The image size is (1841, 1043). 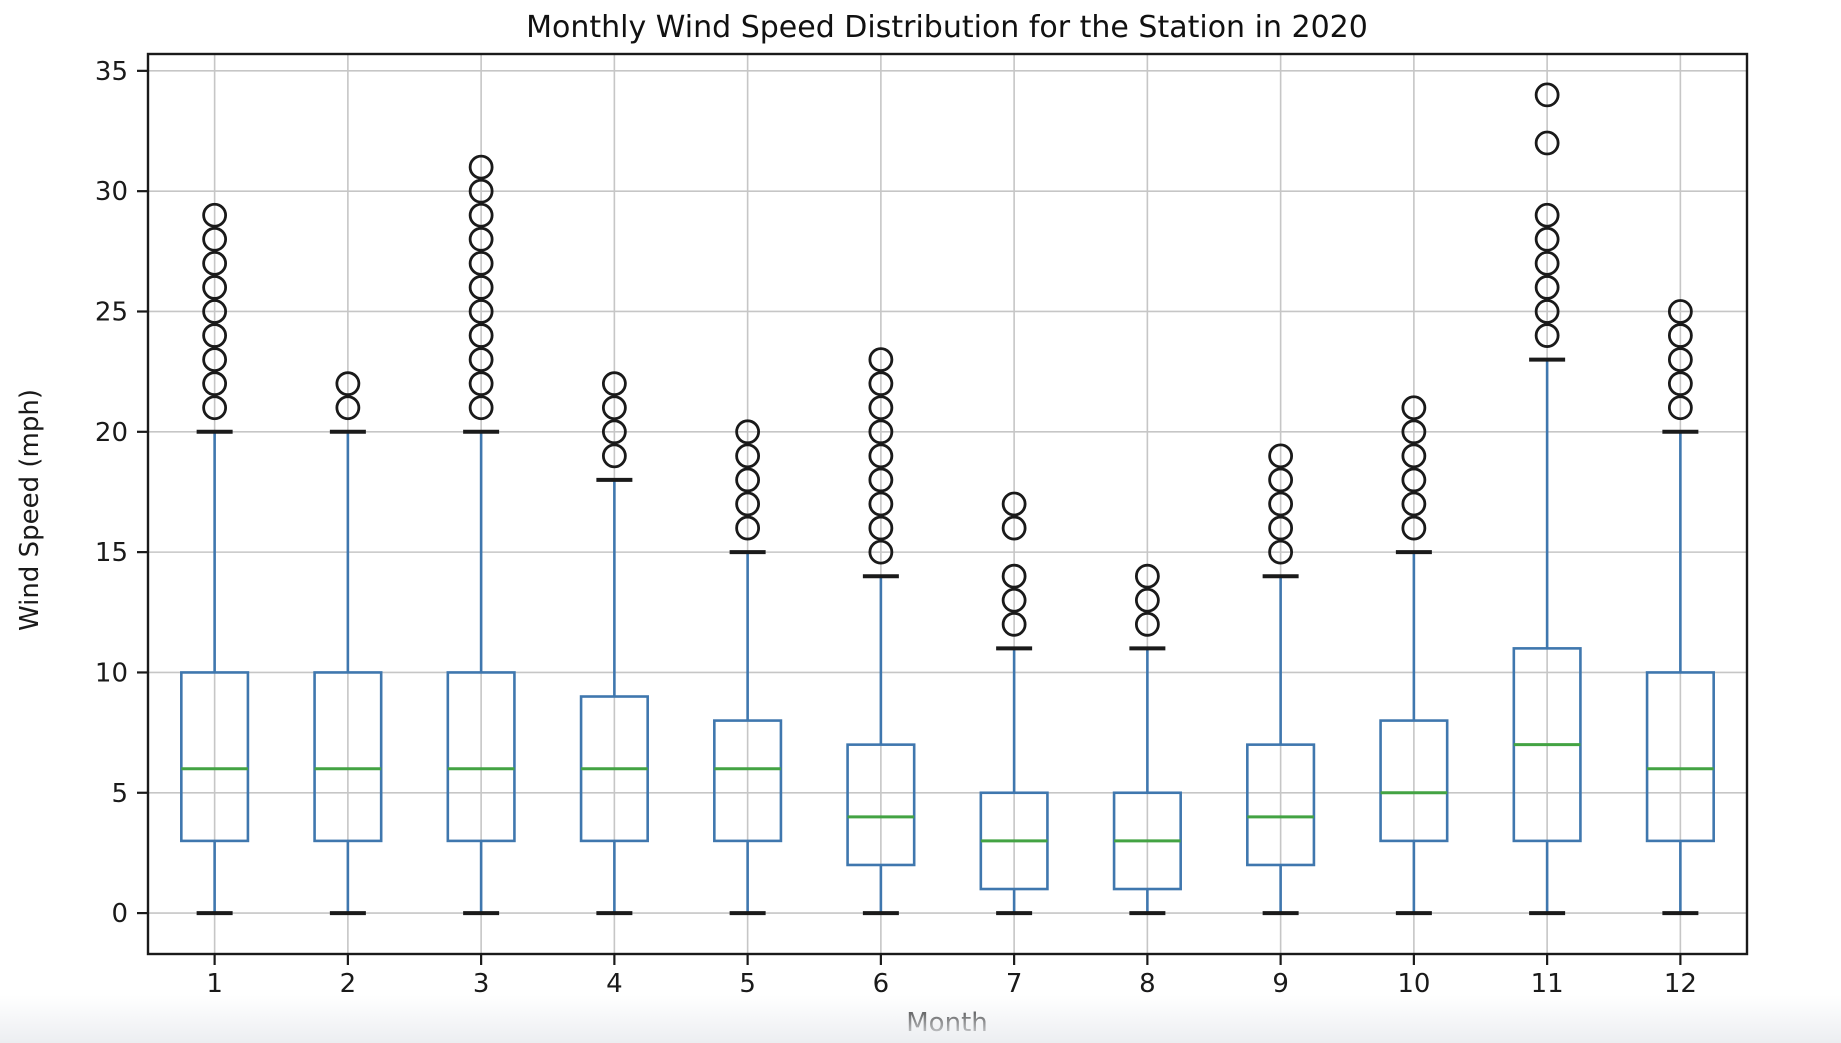 What do you see at coordinates (111, 553) in the screenshot?
I see `y-tick-label: 15` at bounding box center [111, 553].